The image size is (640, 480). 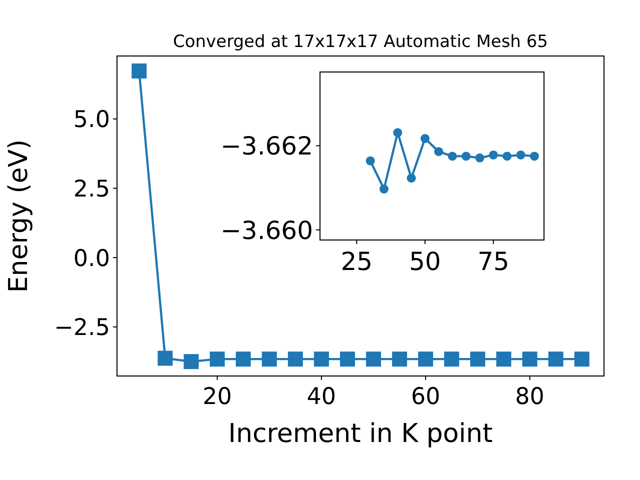 What do you see at coordinates (266, 230) in the screenshot?
I see `y-tick-label: −3.660` at bounding box center [266, 230].